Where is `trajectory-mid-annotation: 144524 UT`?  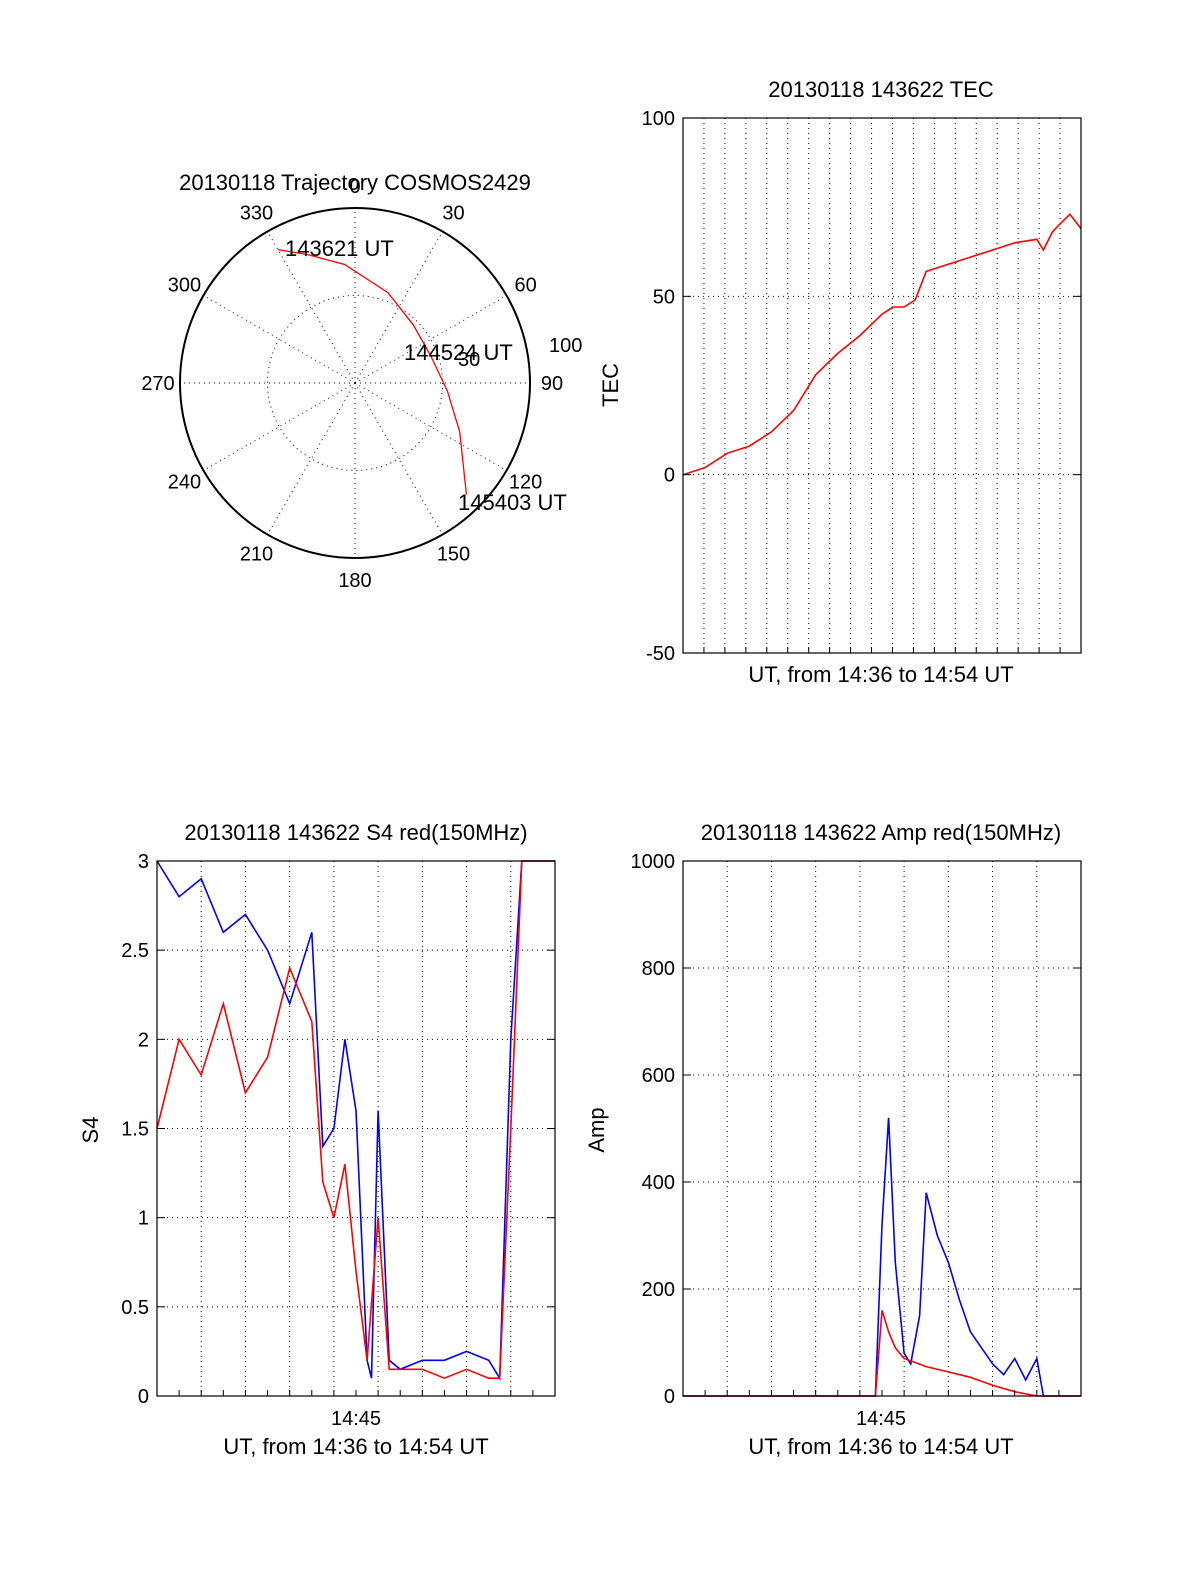
trajectory-mid-annotation: 144524 UT is located at coordinates (458, 352).